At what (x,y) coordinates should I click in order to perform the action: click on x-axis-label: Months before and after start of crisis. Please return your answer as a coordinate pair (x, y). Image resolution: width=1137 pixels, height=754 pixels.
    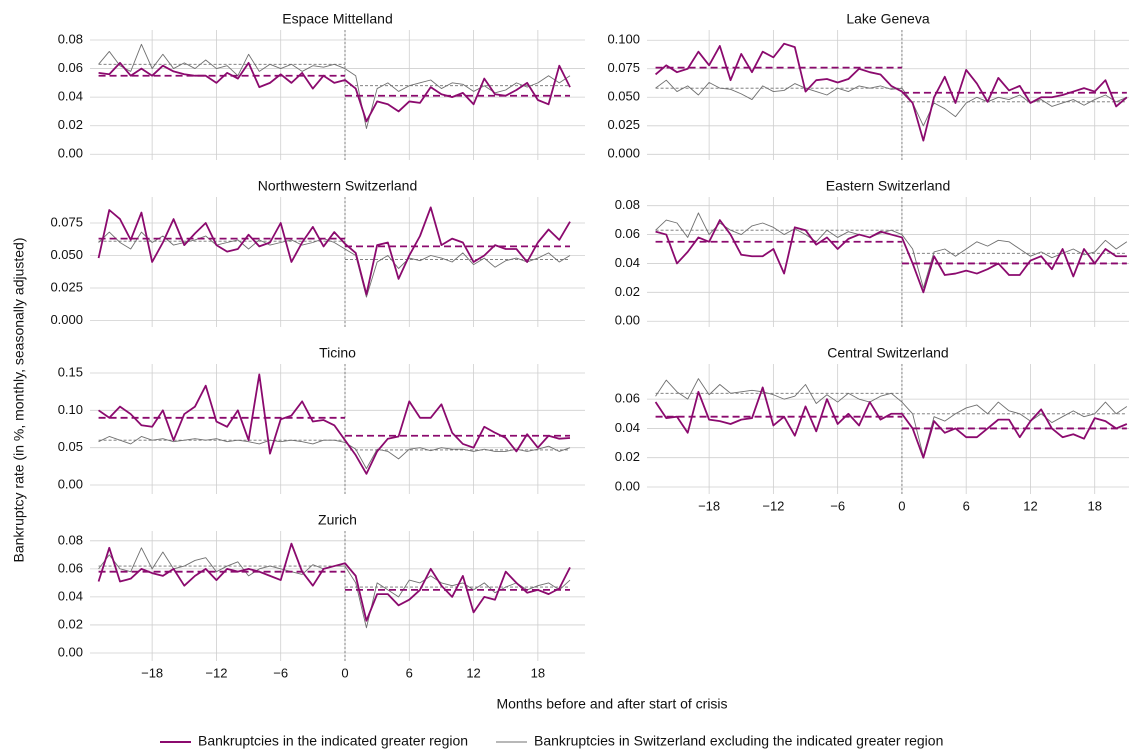
    Looking at the image, I should click on (611, 704).